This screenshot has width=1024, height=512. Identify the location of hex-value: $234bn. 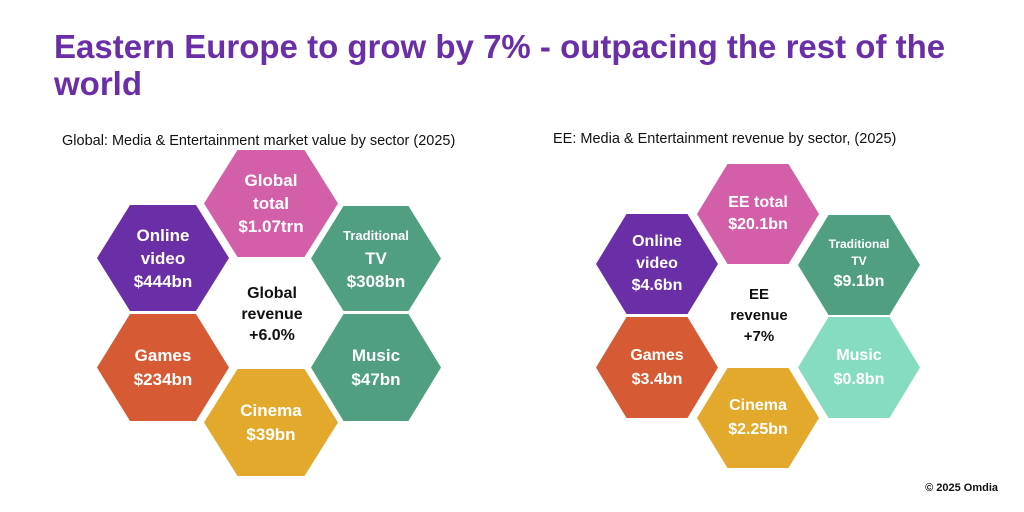
(163, 379).